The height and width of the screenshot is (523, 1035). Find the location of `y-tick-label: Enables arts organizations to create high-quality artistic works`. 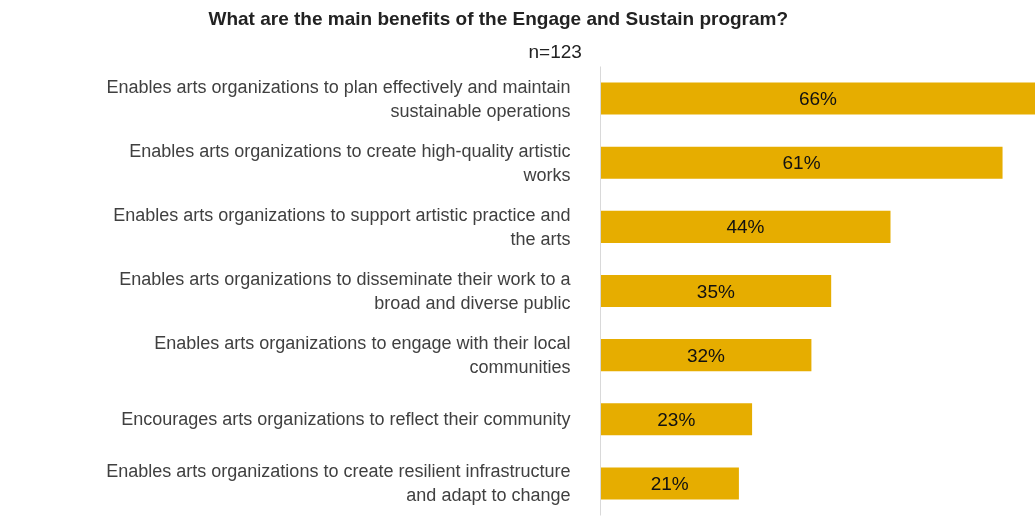

y-tick-label: Enables arts organizations to create high-quality artistic works is located at coordinates (350, 162).